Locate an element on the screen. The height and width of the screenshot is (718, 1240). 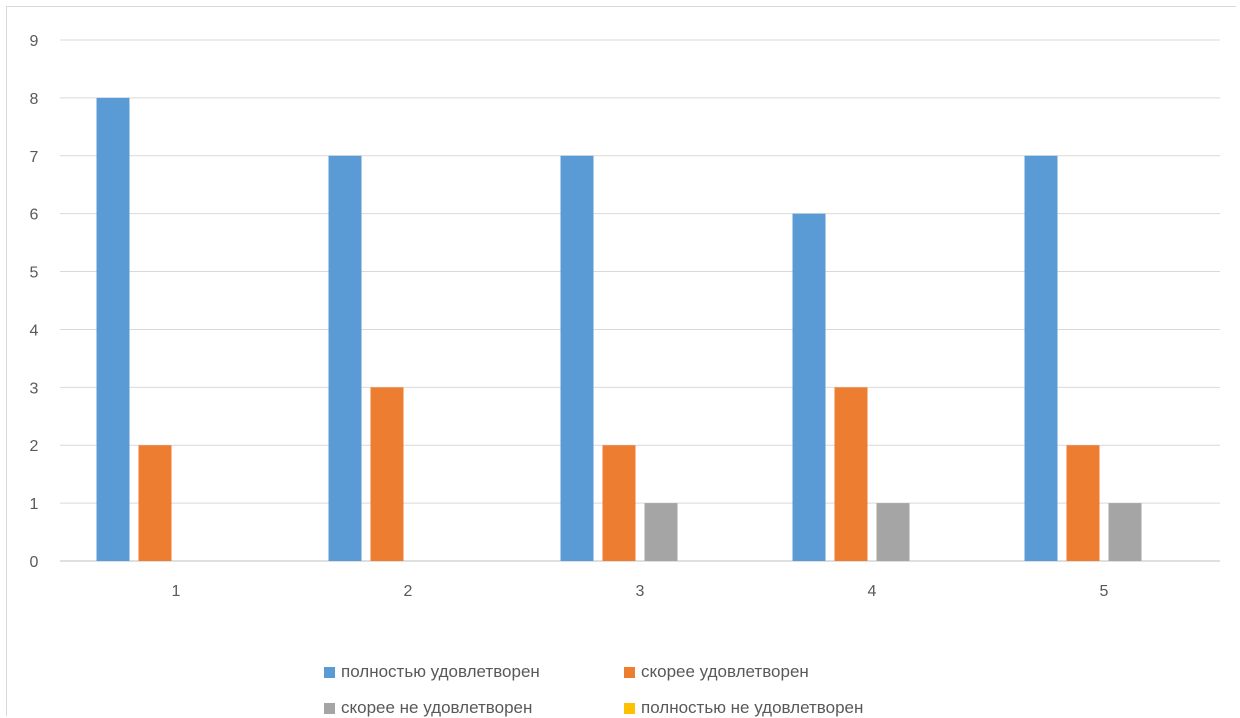
x-tick-label: 3 is located at coordinates (640, 591).